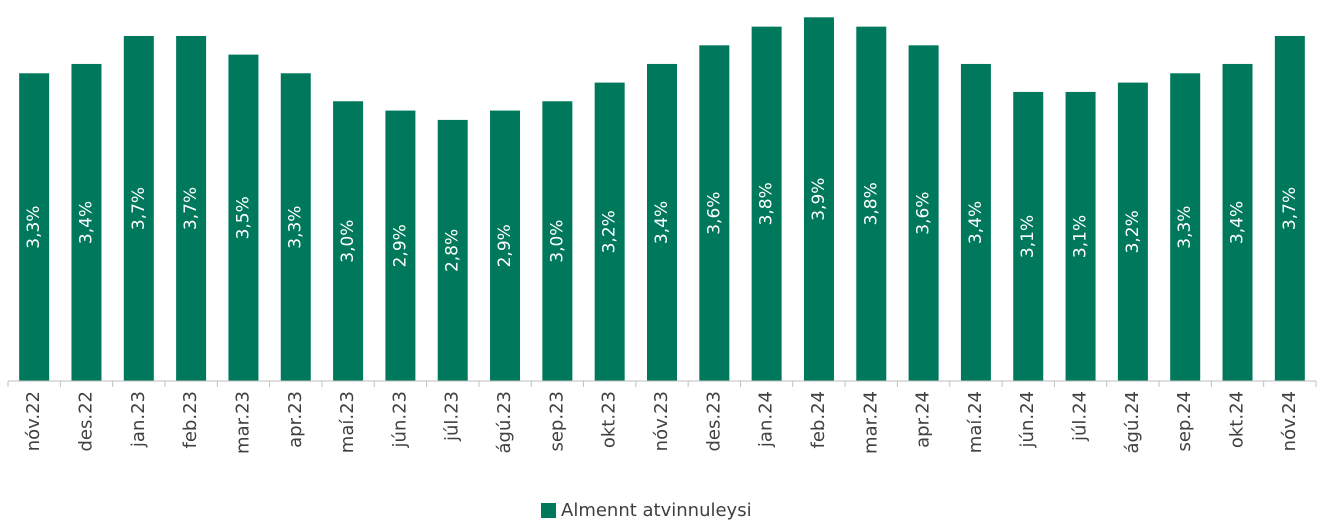 Image resolution: width=1324 pixels, height=521 pixels. I want to click on x-tick-label: maí.23, so click(347, 422).